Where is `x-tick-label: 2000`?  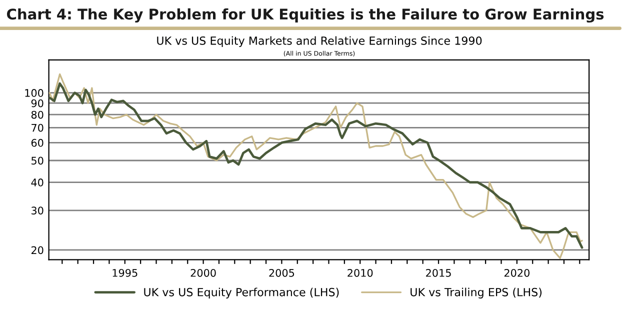
x-tick-label: 2000 is located at coordinates (203, 272).